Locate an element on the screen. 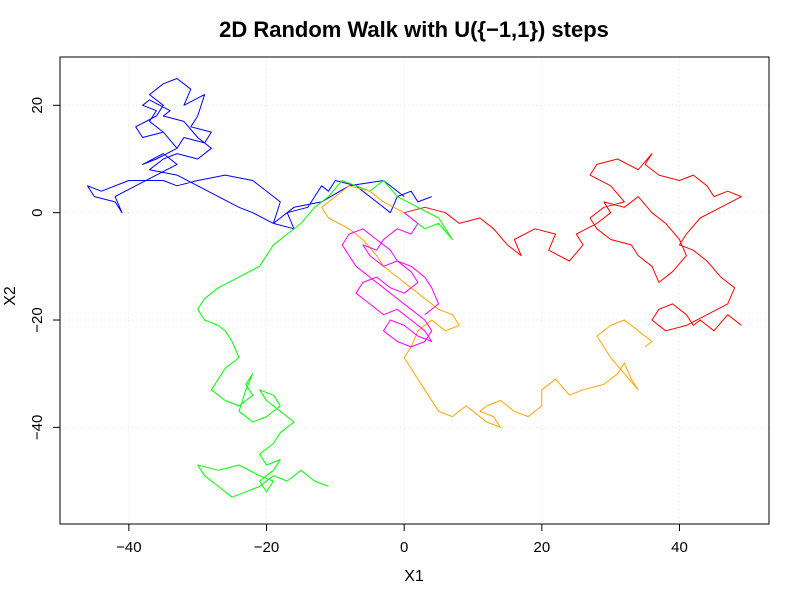  y-tick-label: −20 is located at coordinates (37, 319).